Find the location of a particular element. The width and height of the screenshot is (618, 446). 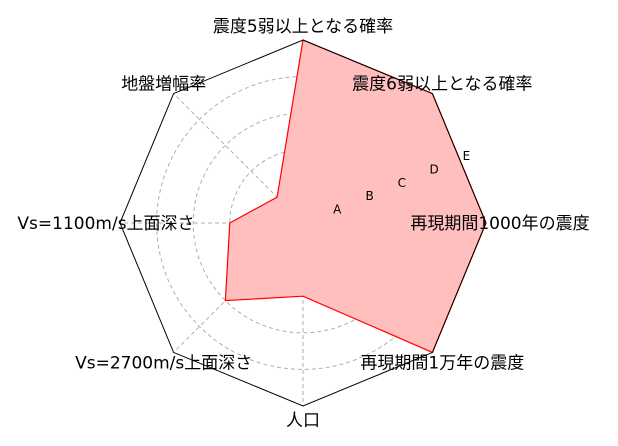

radial-tick-label: C is located at coordinates (402, 183).